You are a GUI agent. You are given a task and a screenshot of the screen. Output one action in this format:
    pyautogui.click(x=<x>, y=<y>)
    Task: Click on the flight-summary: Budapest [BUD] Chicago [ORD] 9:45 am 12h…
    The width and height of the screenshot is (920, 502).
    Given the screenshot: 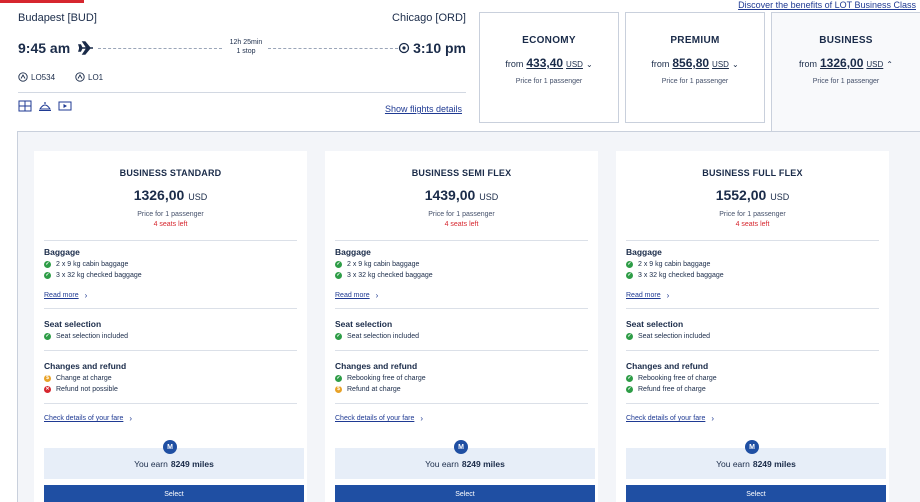 What is the action you would take?
    pyautogui.click(x=242, y=72)
    